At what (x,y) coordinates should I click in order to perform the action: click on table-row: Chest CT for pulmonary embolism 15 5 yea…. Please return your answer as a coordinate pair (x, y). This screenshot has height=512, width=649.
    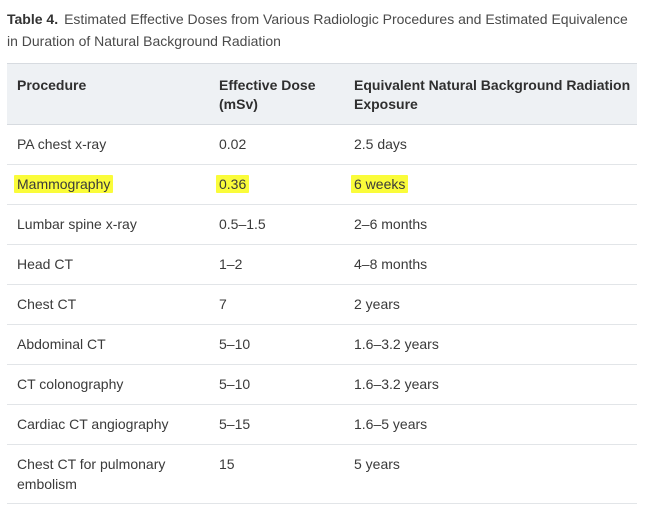
    Looking at the image, I should click on (322, 474).